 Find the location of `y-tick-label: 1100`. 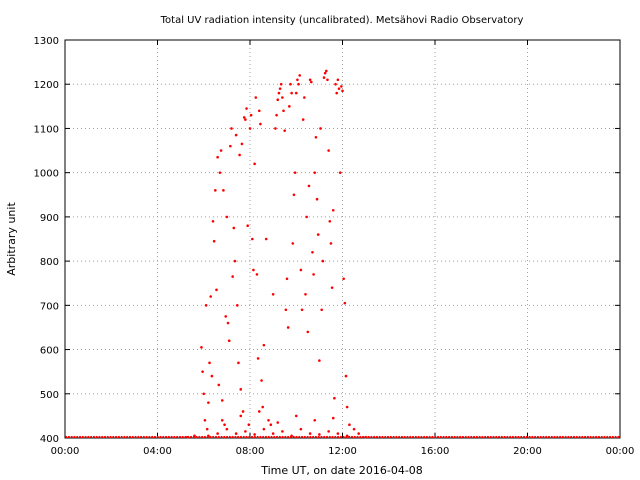

y-tick-label: 1100 is located at coordinates (46, 129).